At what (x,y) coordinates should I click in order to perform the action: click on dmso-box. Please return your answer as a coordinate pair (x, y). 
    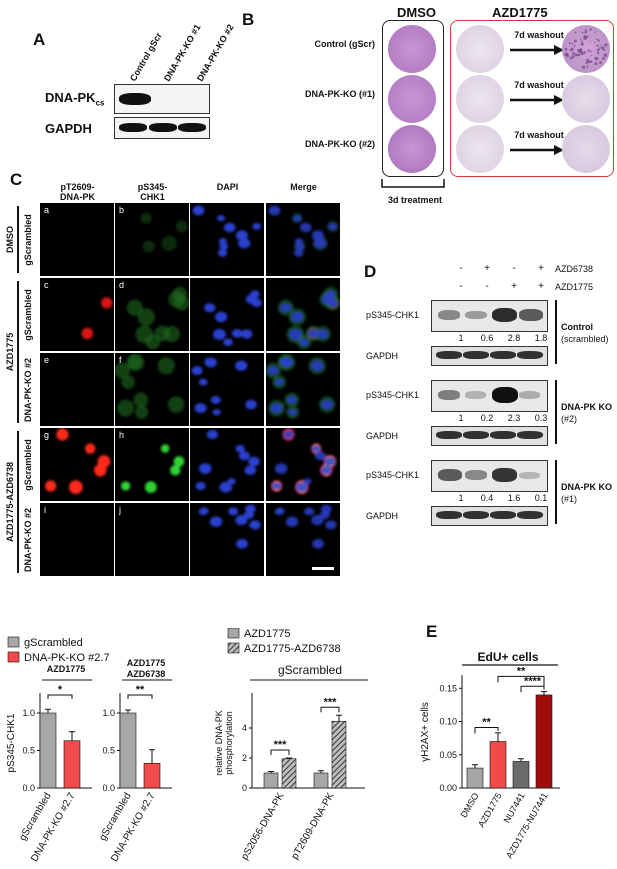
    Looking at the image, I should click on (413, 98).